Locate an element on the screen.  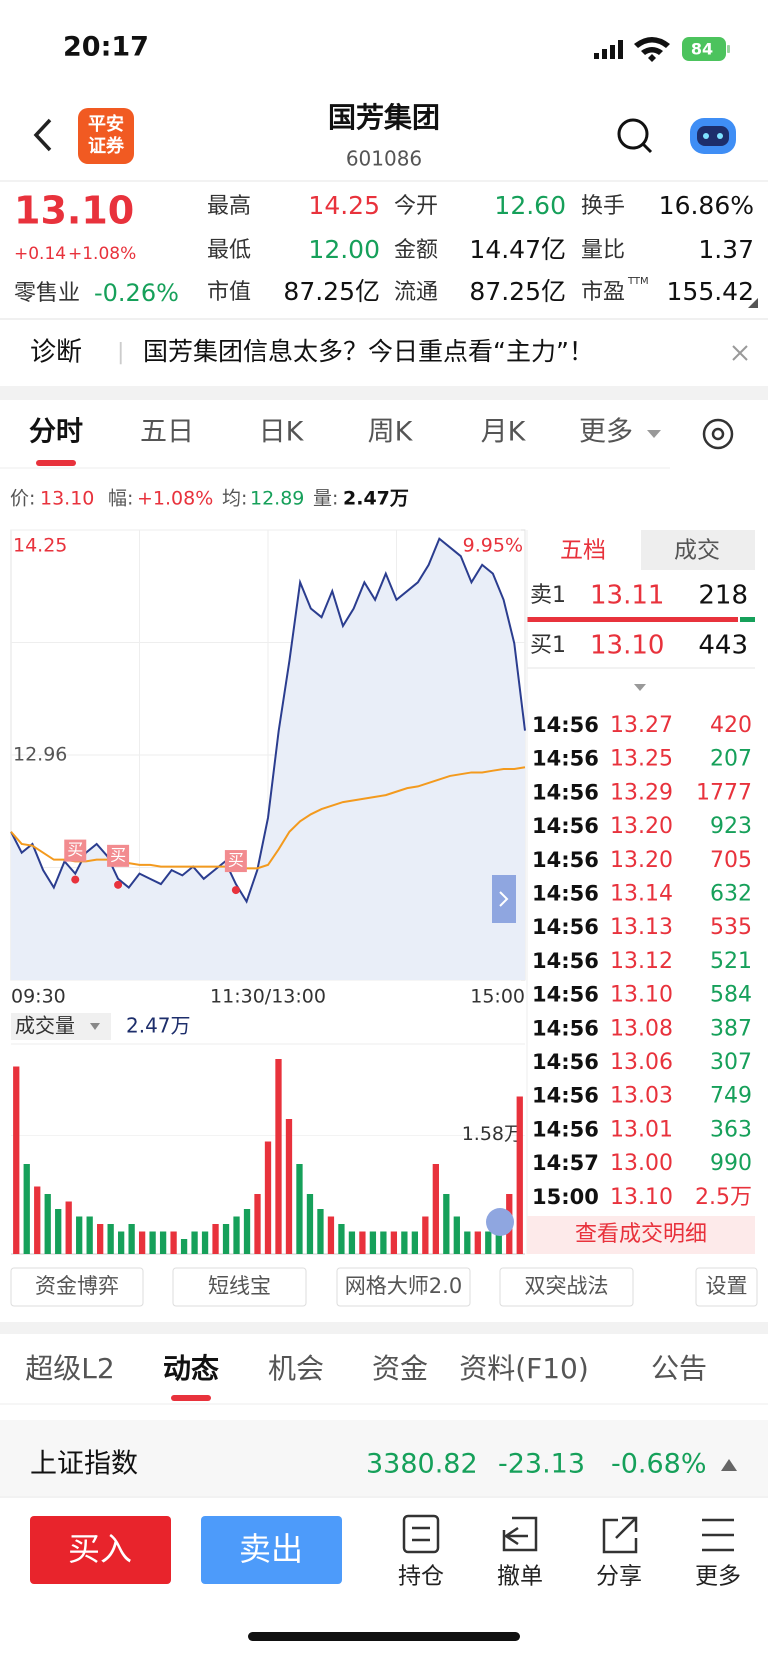
buy-label: 买入 is located at coordinates (100, 1549).